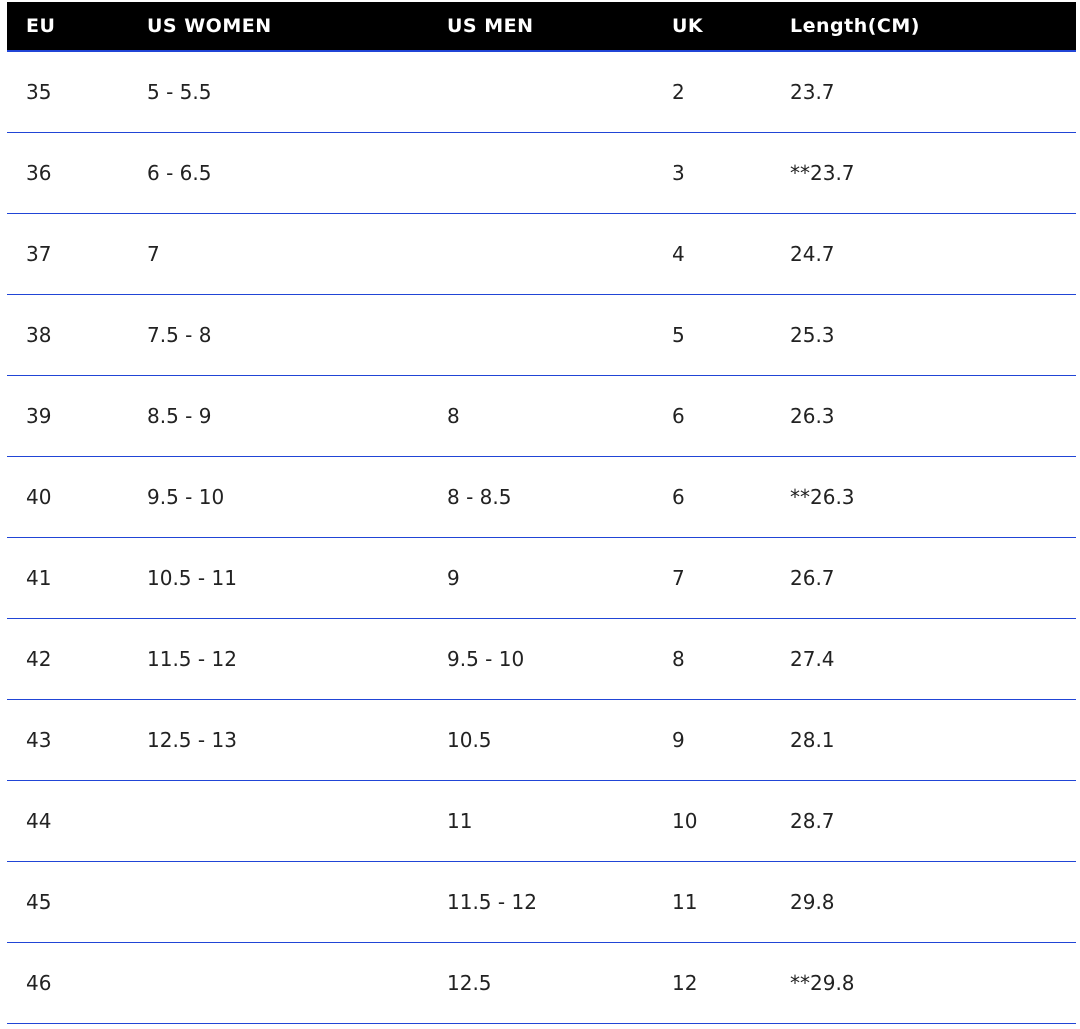 Image resolution: width=1080 pixels, height=1029 pixels. Describe the element at coordinates (678, 335) in the screenshot. I see `cell-uk: 5` at that location.